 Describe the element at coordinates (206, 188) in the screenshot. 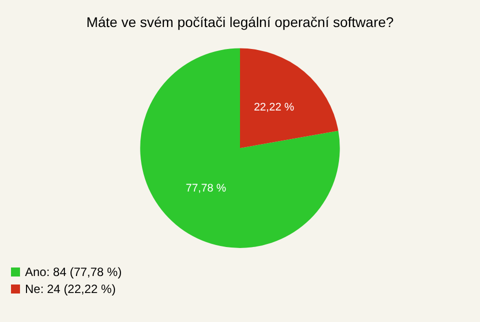

I see `data-label: 77,78 %` at that location.